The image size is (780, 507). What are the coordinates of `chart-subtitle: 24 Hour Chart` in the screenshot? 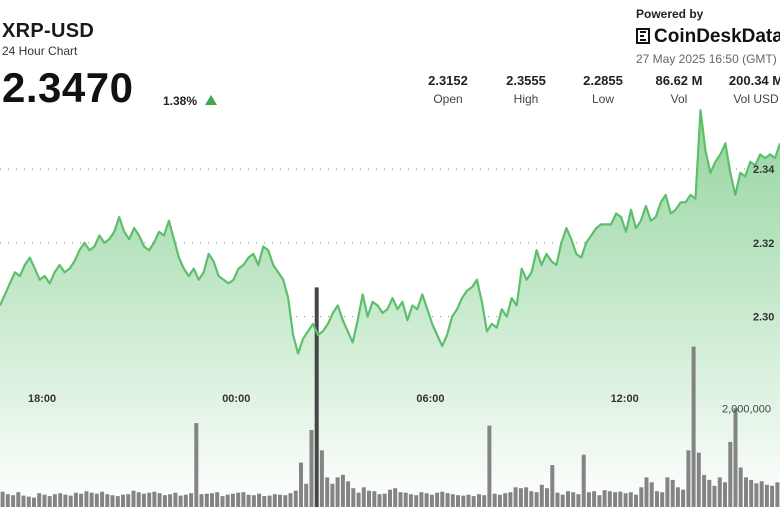 It's located at (40, 51).